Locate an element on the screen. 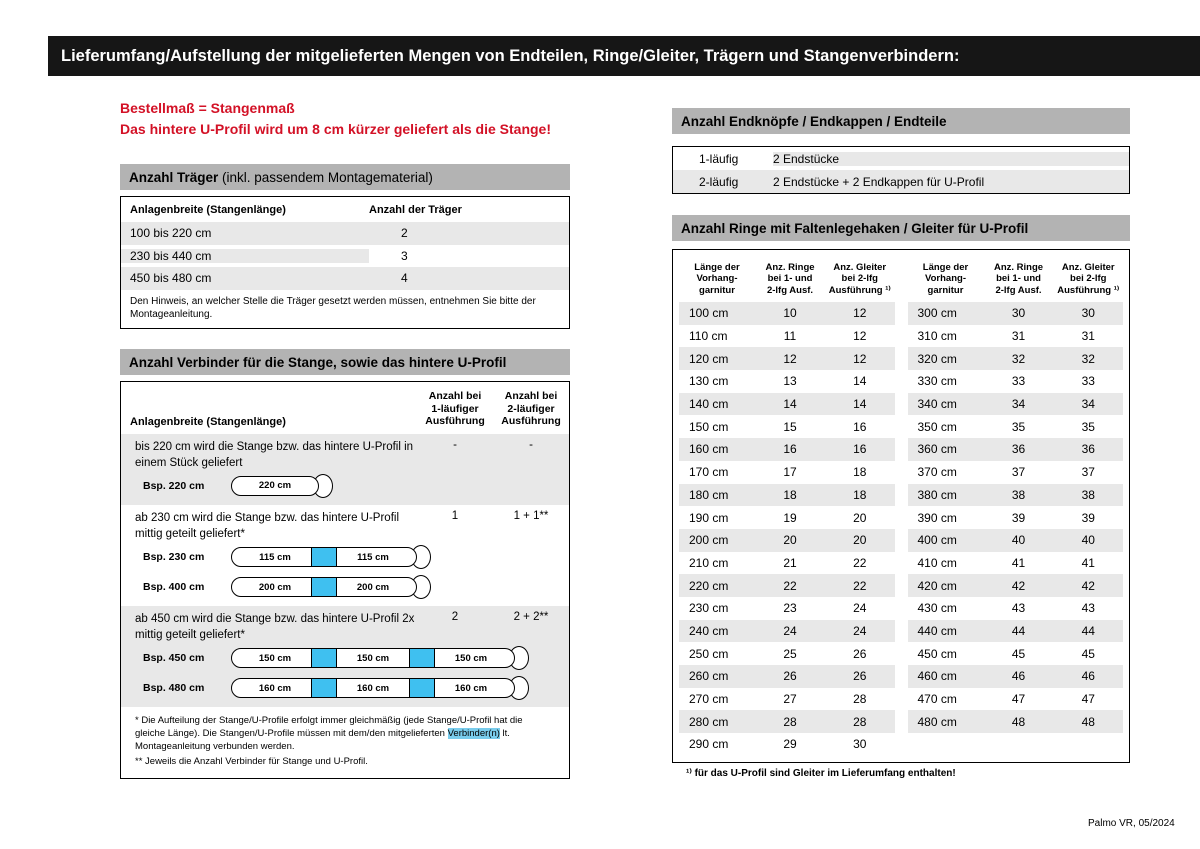 This screenshot has height=849, width=1200. length-cell: 420 cm is located at coordinates (937, 585).